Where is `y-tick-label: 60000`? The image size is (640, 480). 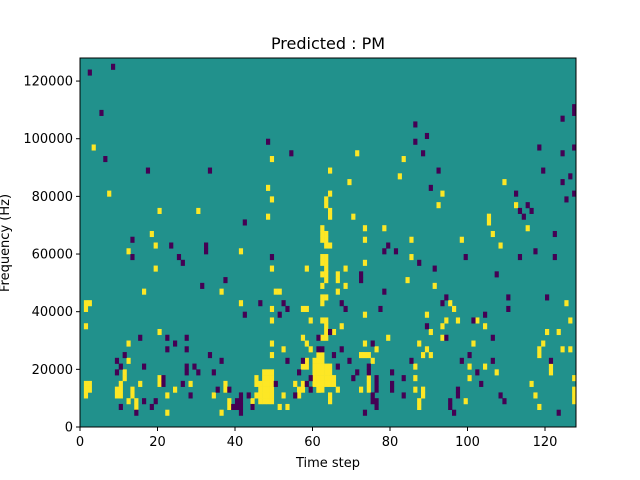
y-tick-label: 60000 is located at coordinates (52, 255).